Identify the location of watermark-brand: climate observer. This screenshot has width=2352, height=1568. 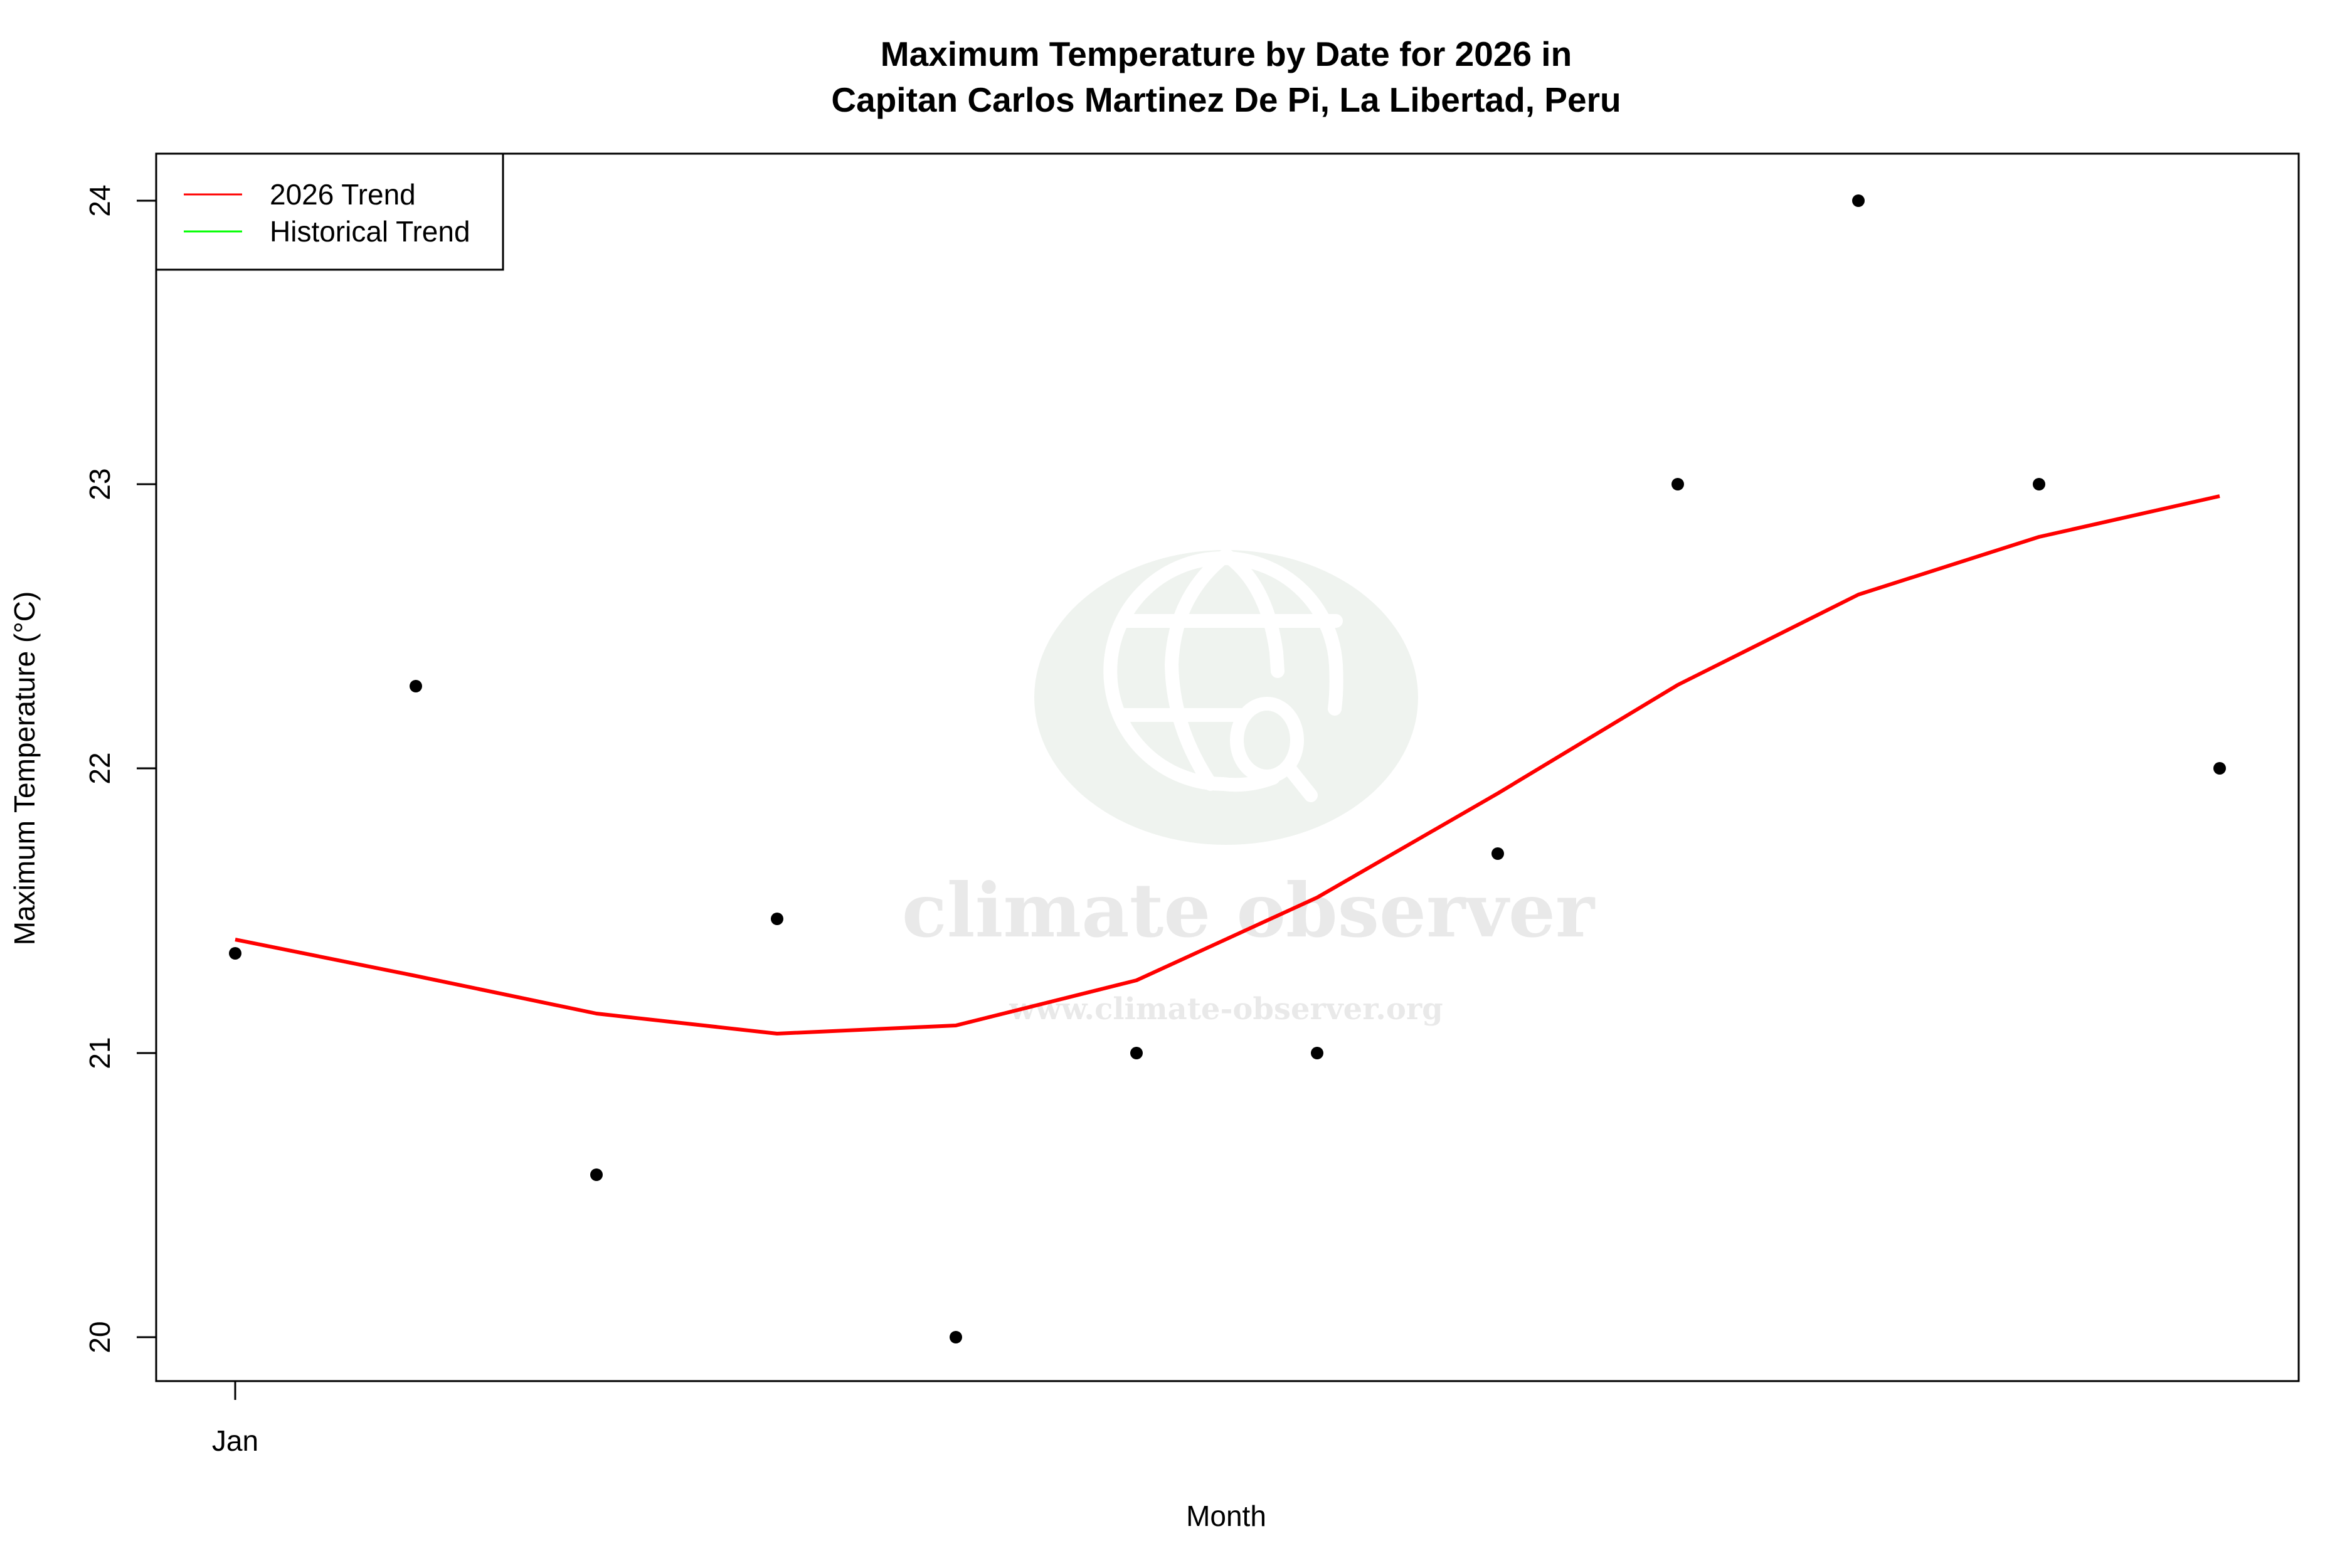
(1249, 910).